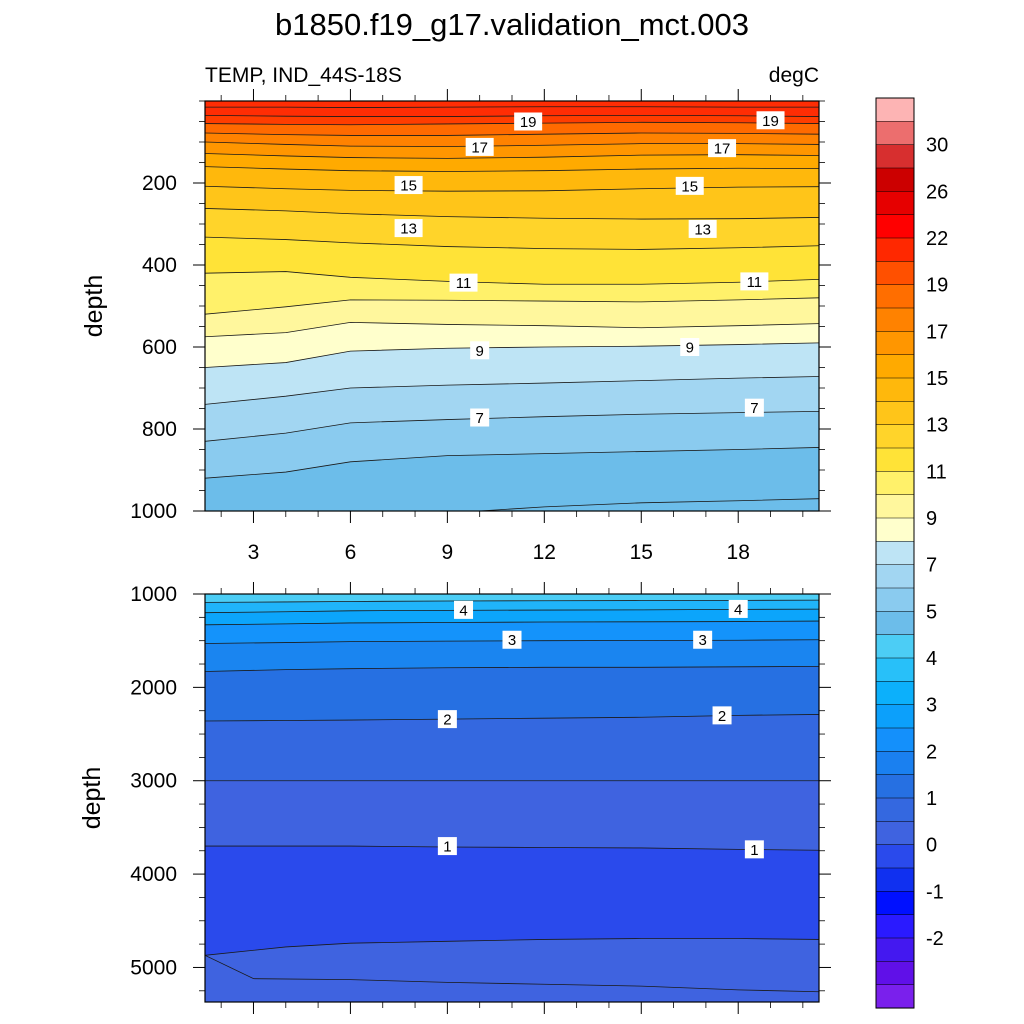 The height and width of the screenshot is (1024, 1024). Describe the element at coordinates (702, 229) in the screenshot. I see `upper-contour-label: 13` at that location.